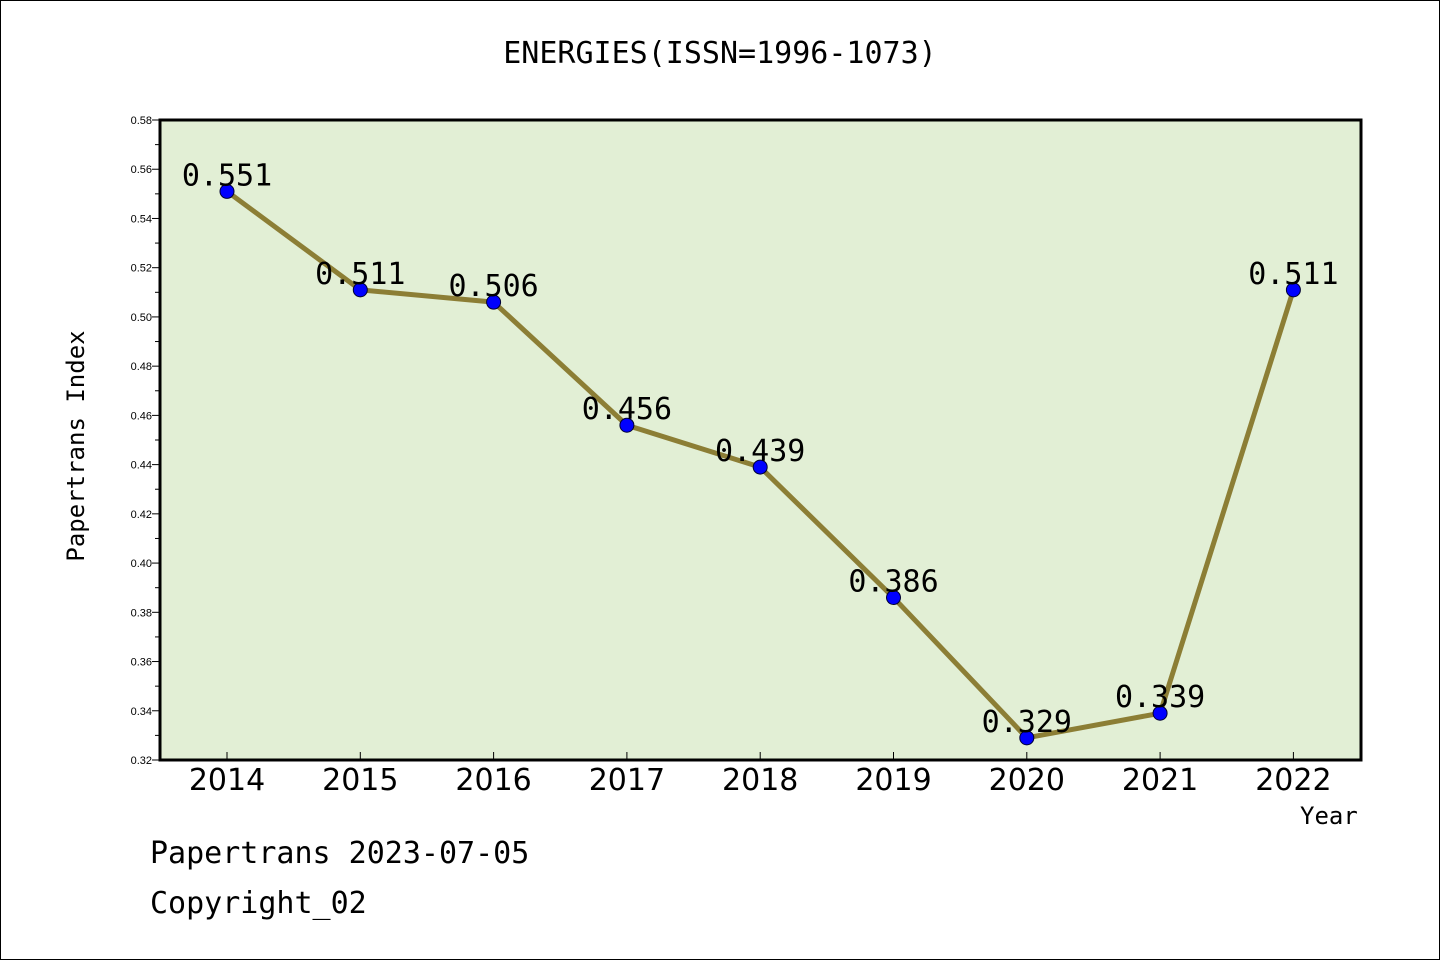 This screenshot has height=960, width=1440. I want to click on data-label: 0.456, so click(627, 409).